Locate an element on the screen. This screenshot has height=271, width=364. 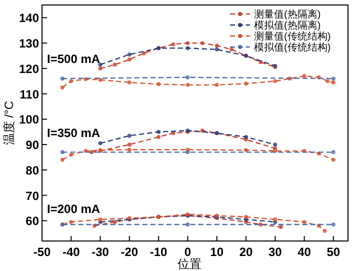
annotation: I=200 mA is located at coordinates (73, 209).